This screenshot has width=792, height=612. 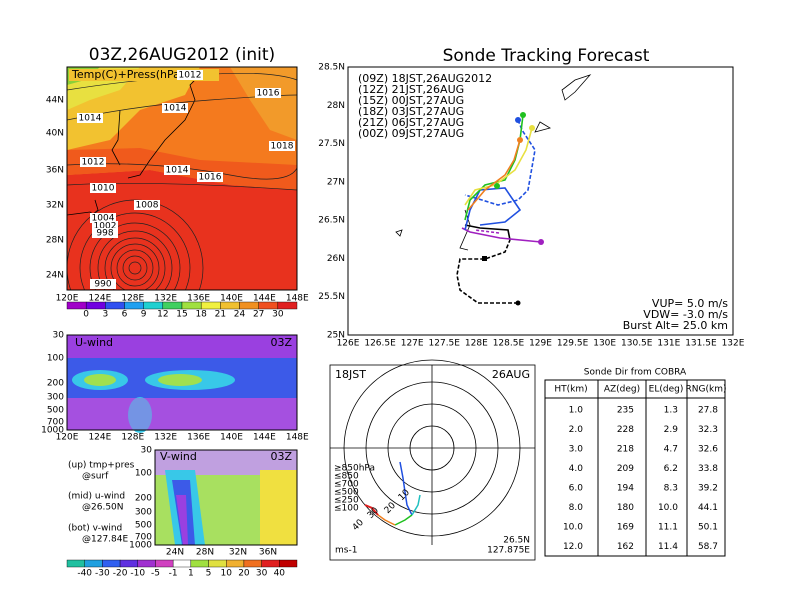 What do you see at coordinates (144, 315) in the screenshot?
I see `colorbar-label: 9` at bounding box center [144, 315].